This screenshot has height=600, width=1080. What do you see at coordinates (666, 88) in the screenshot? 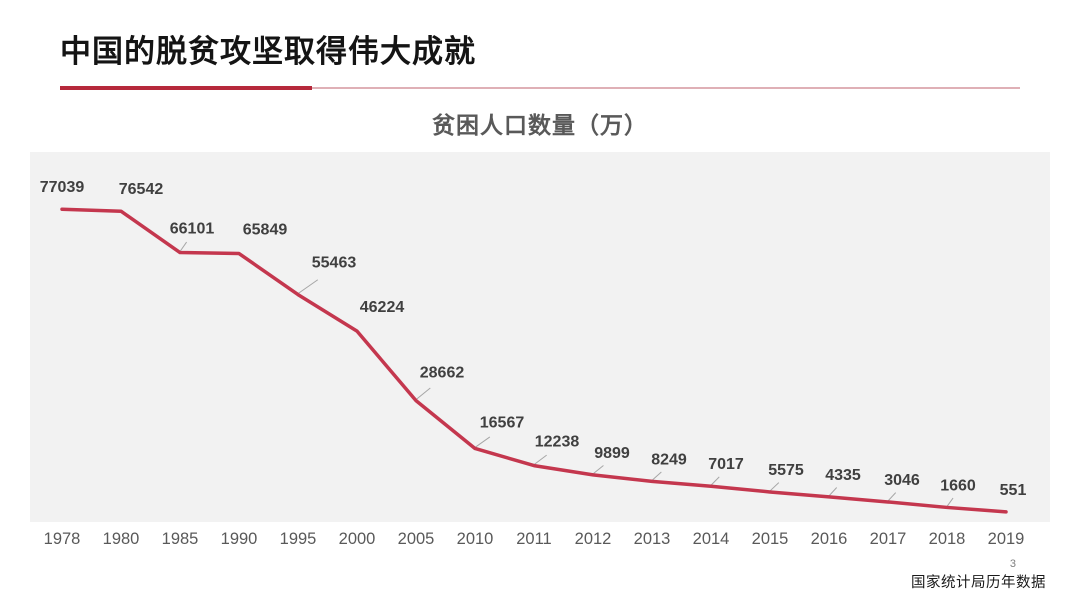
I see `title-underline-extension` at bounding box center [666, 88].